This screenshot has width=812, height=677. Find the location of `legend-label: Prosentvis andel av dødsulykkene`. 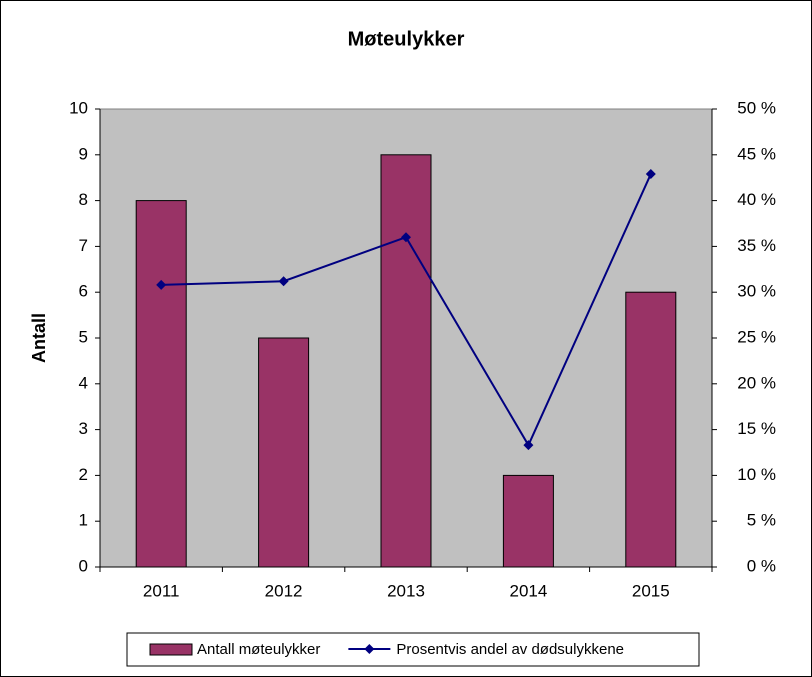

legend-label: Prosentvis andel av dødsulykkene is located at coordinates (510, 649).